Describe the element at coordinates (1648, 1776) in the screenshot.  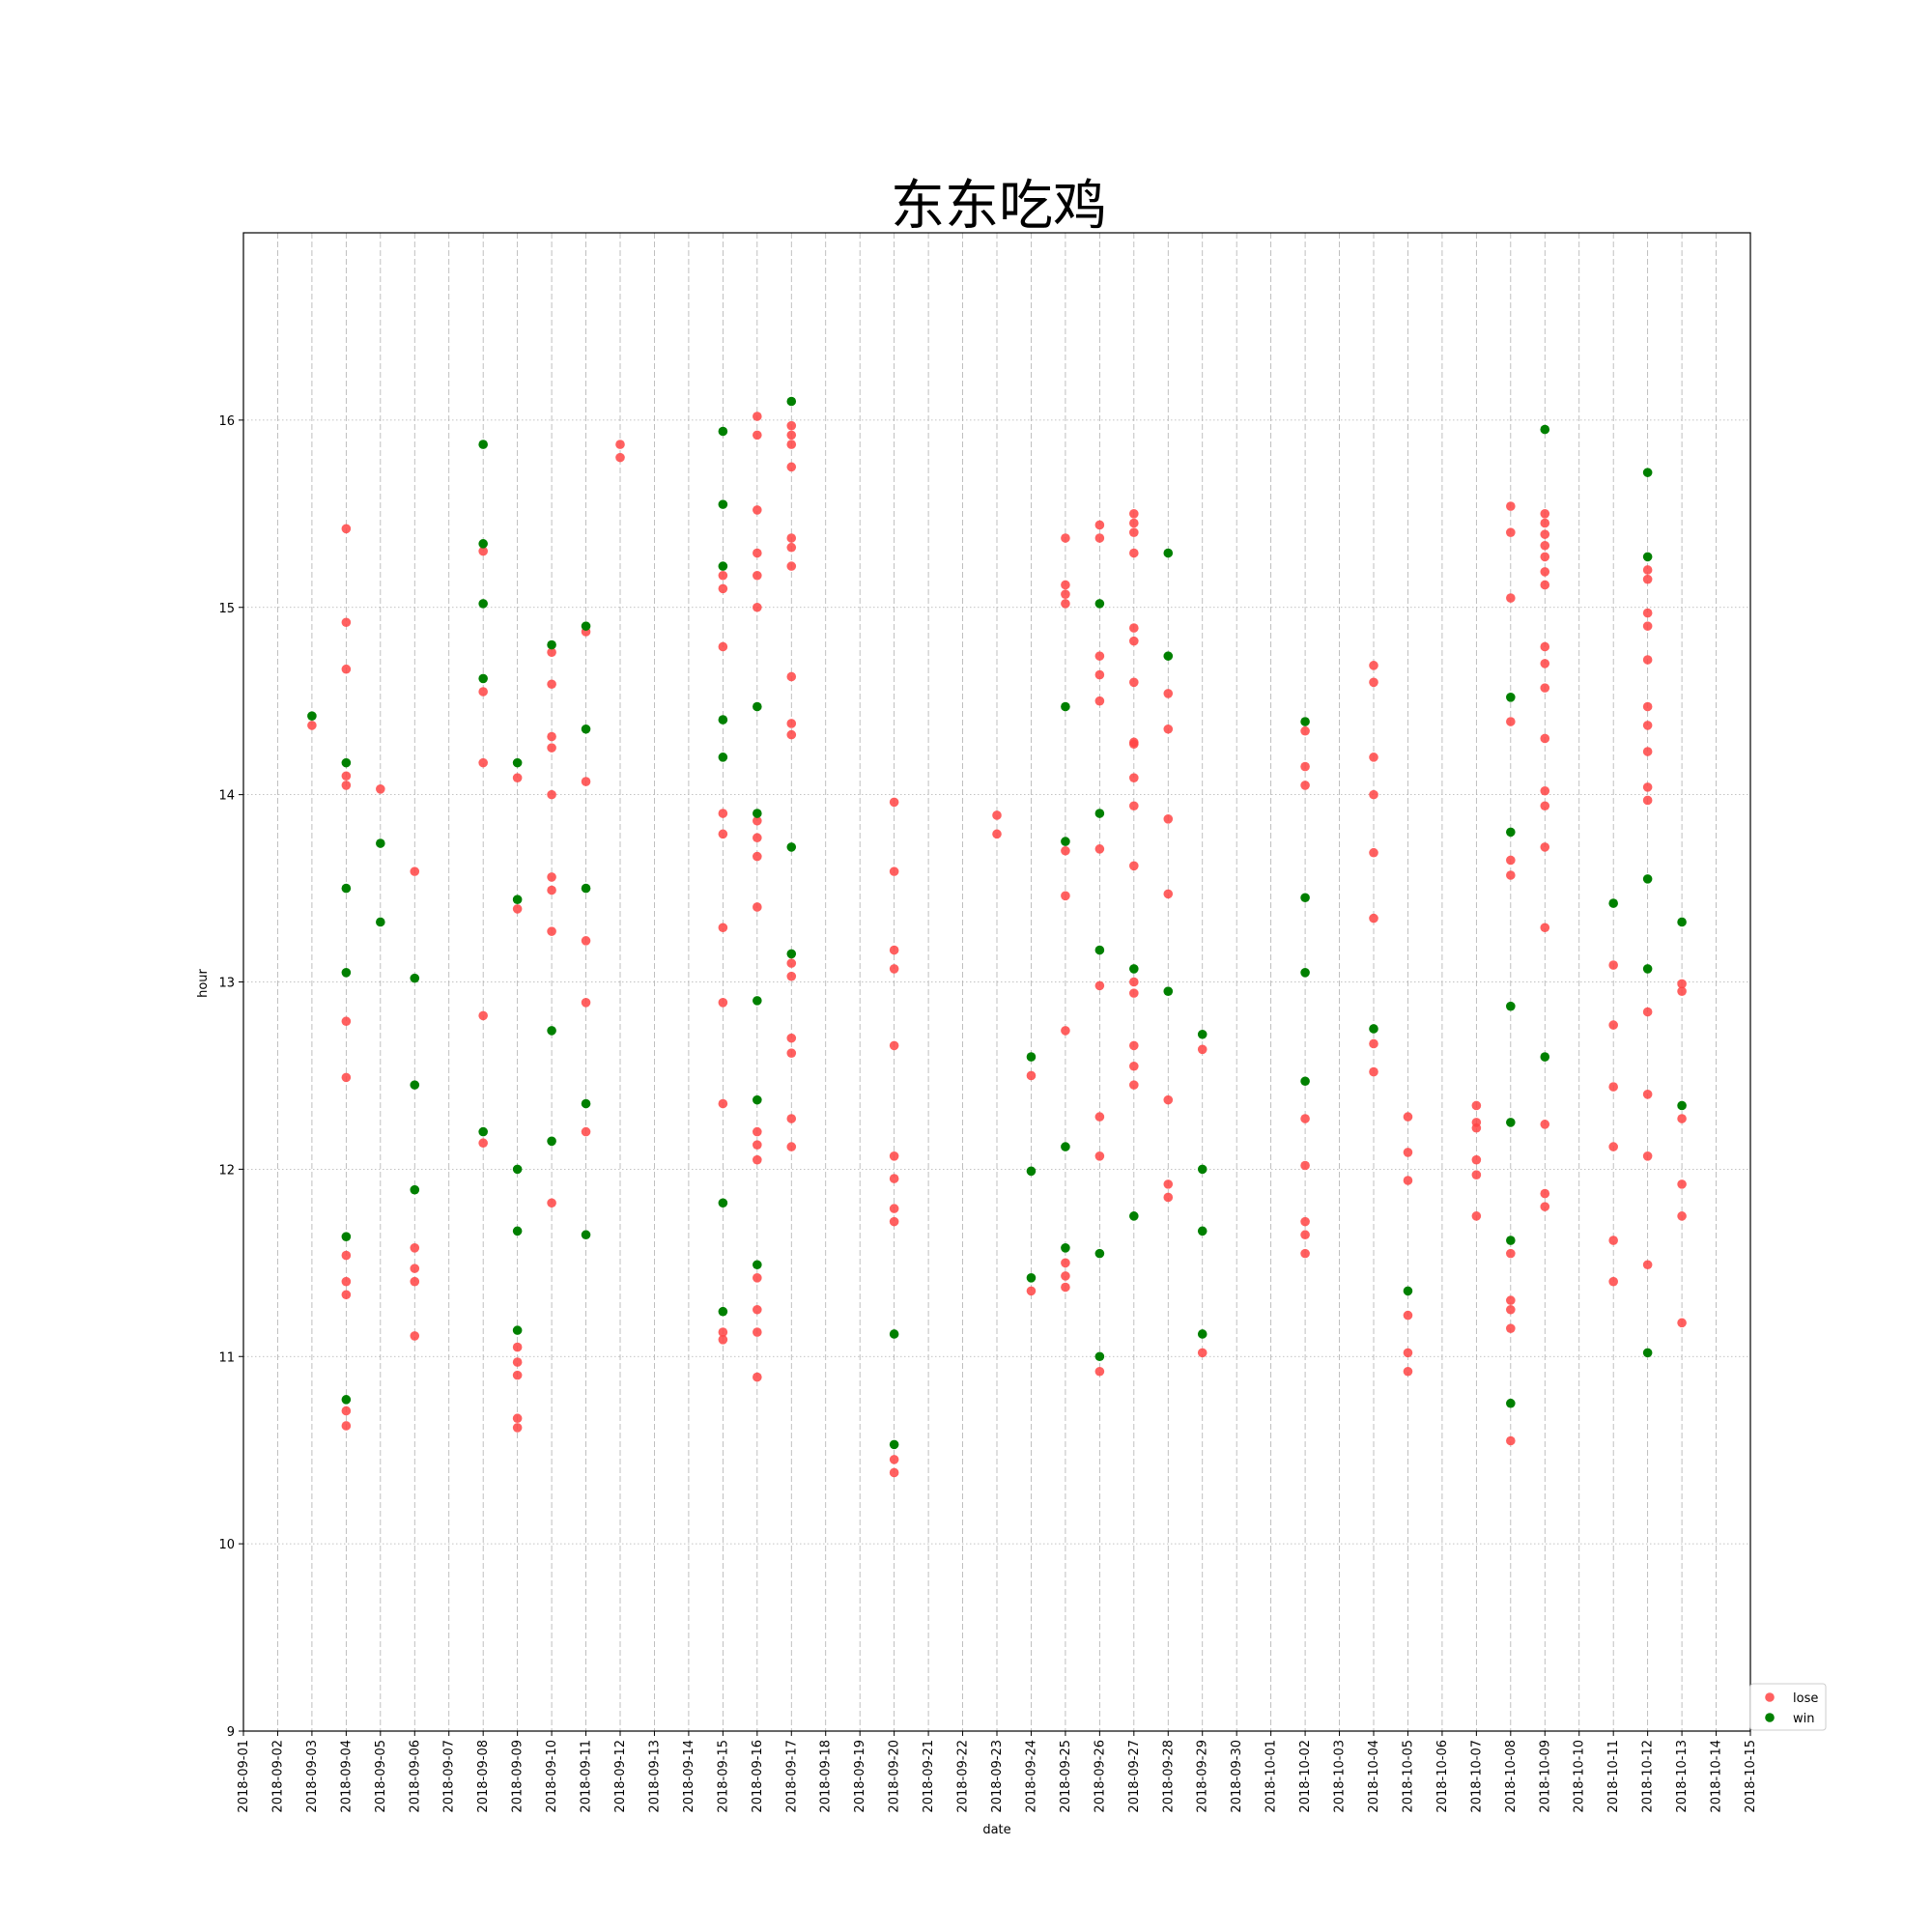
I see `x-tick-label: 2018-10-12` at that location.